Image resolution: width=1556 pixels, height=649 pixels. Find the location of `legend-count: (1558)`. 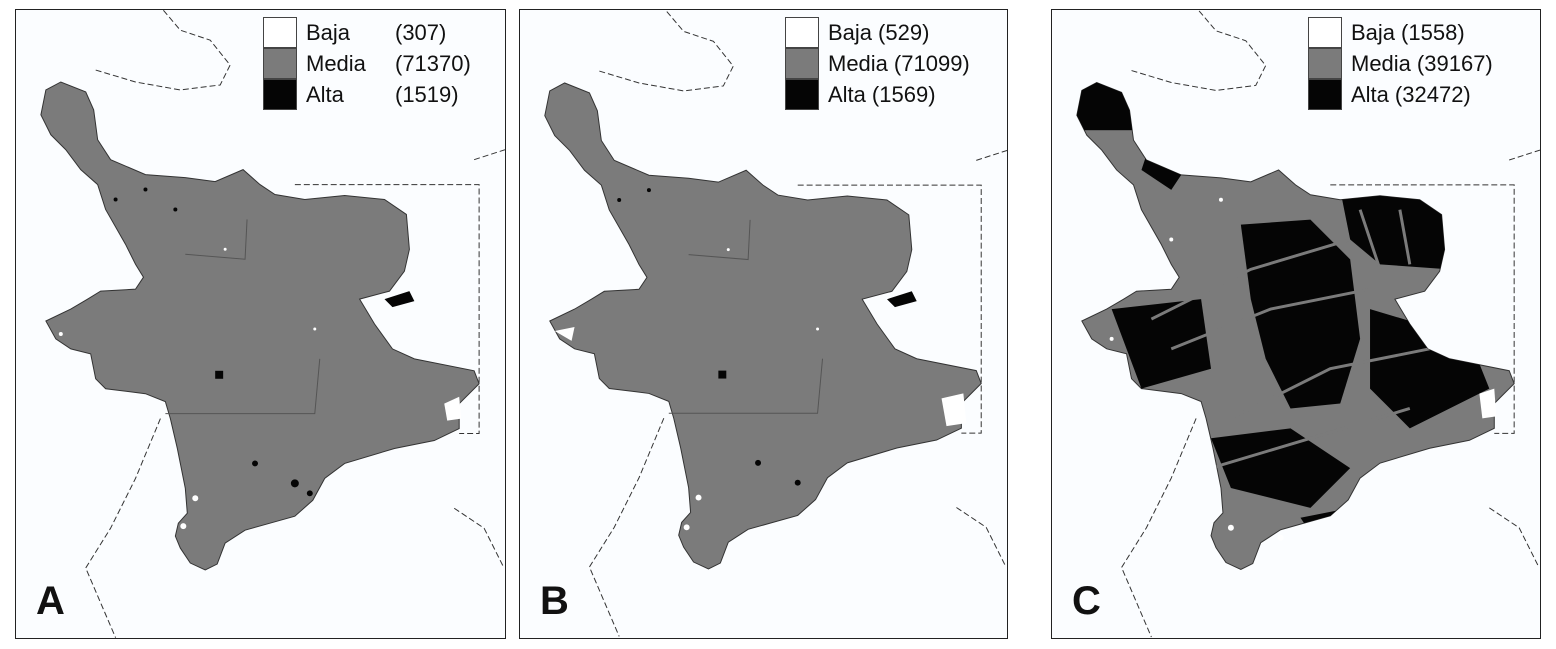

legend-count: (1558) is located at coordinates (1433, 32).